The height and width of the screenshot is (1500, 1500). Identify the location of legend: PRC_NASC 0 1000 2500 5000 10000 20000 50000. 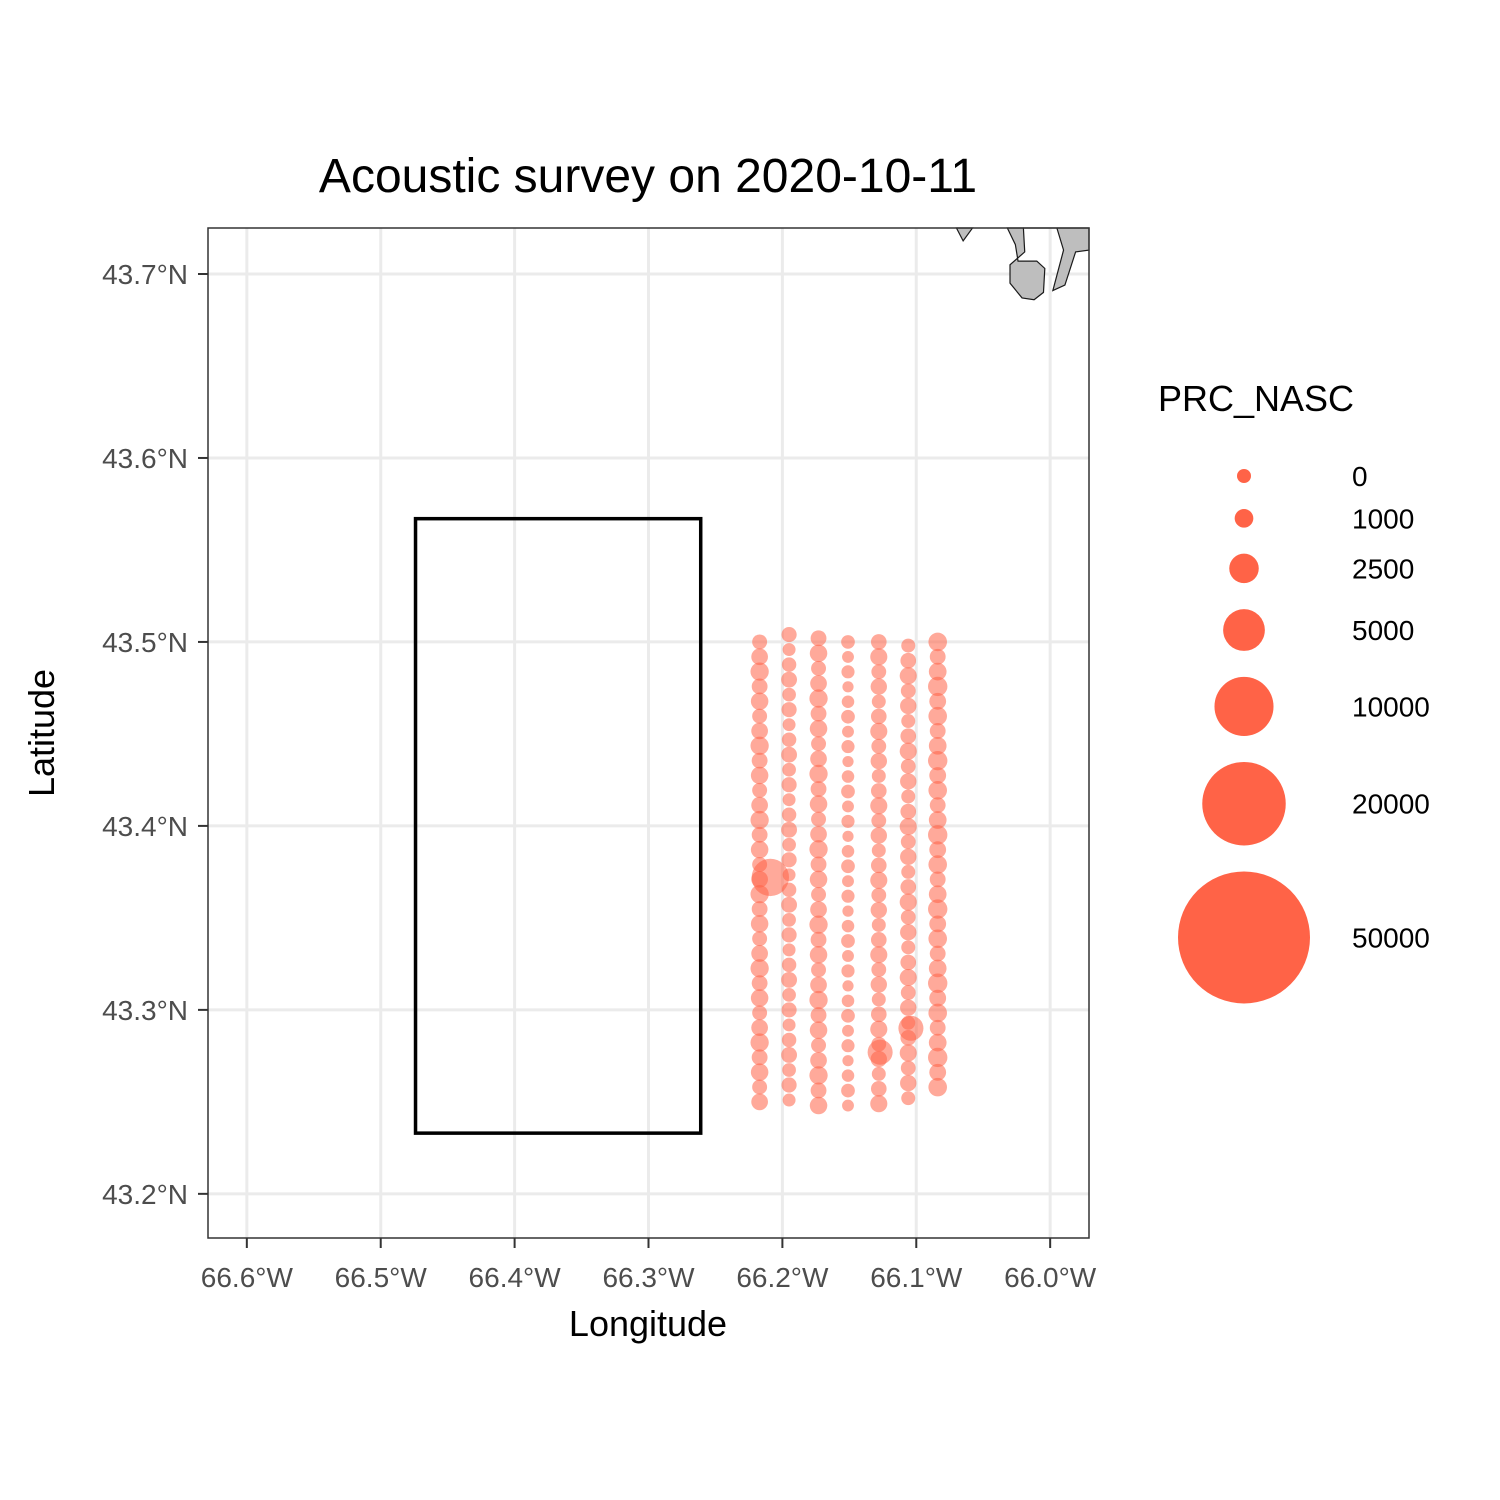
(1294, 691).